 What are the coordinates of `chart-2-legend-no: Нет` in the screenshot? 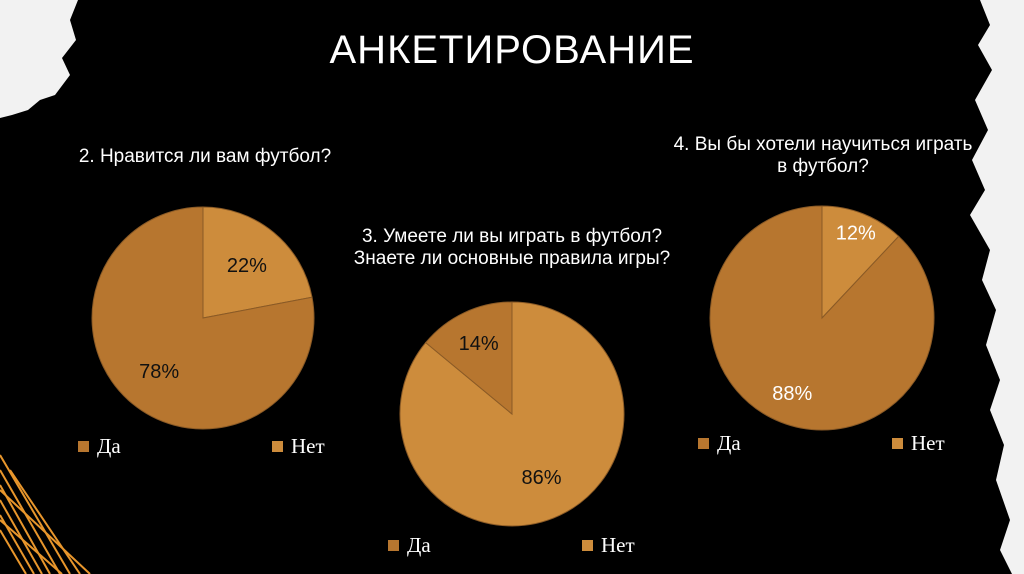 It's located at (608, 545).